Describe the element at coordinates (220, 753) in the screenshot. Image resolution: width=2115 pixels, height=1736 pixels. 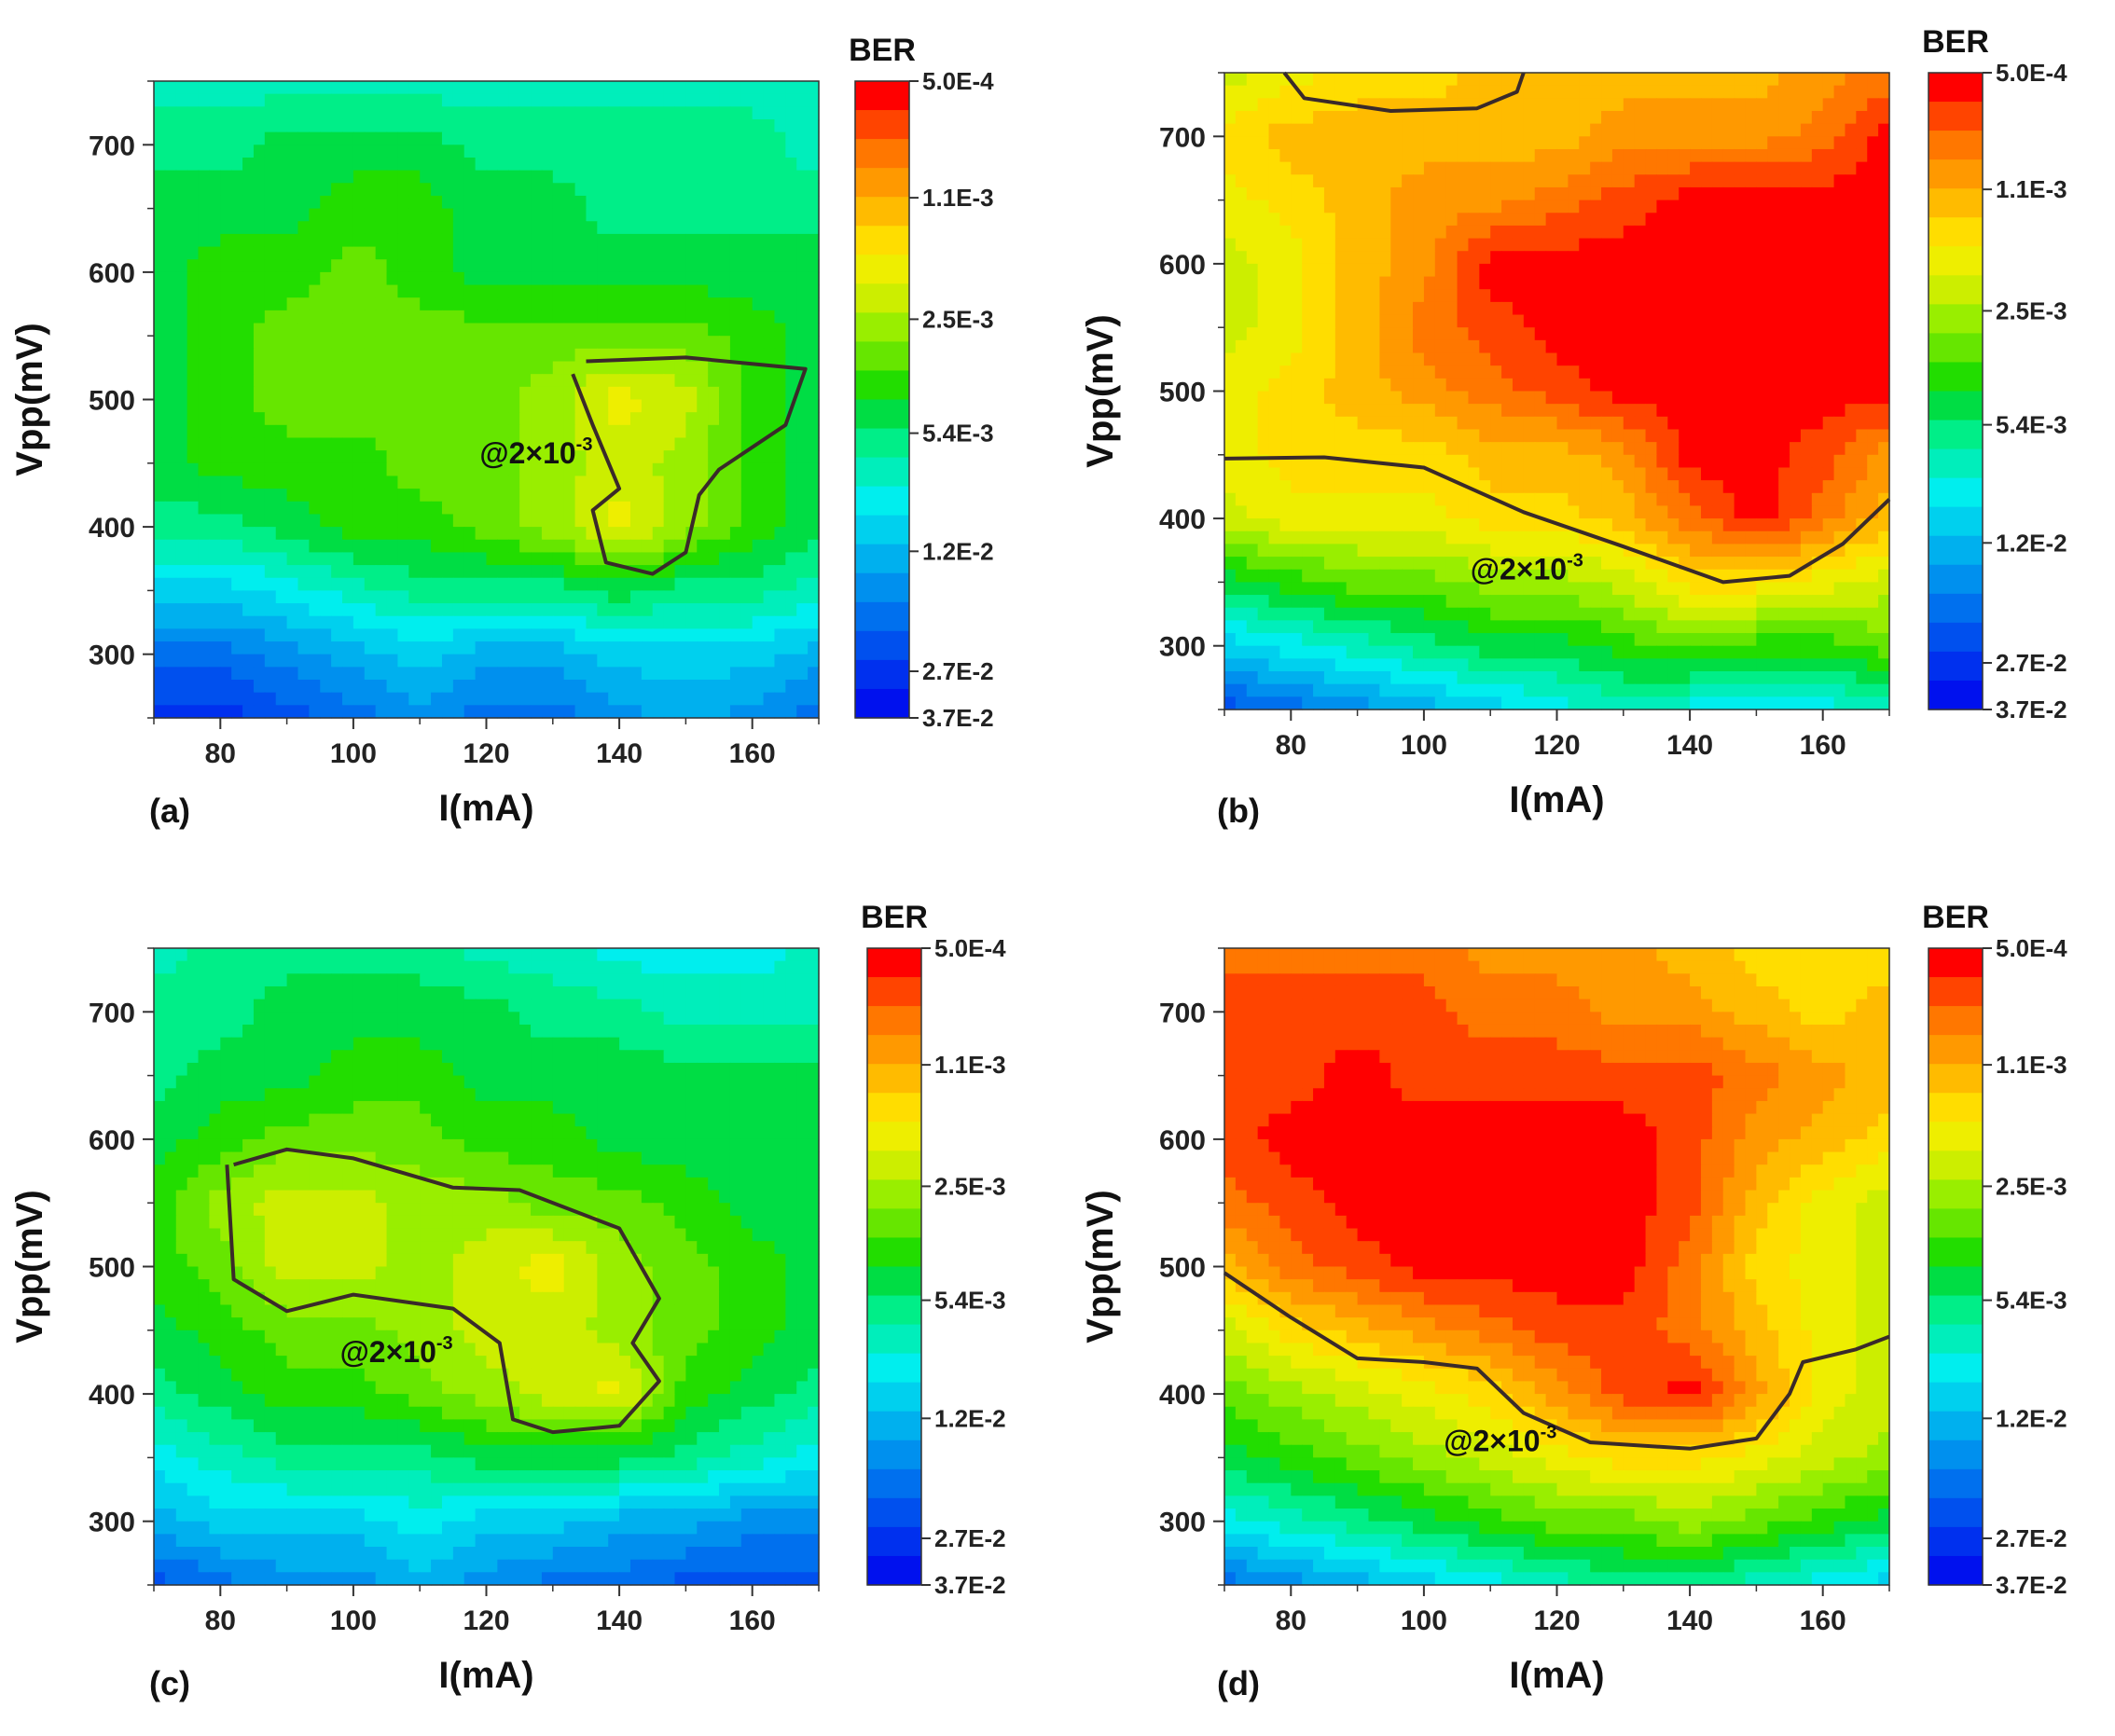
I see `x-tick-label: 80` at that location.